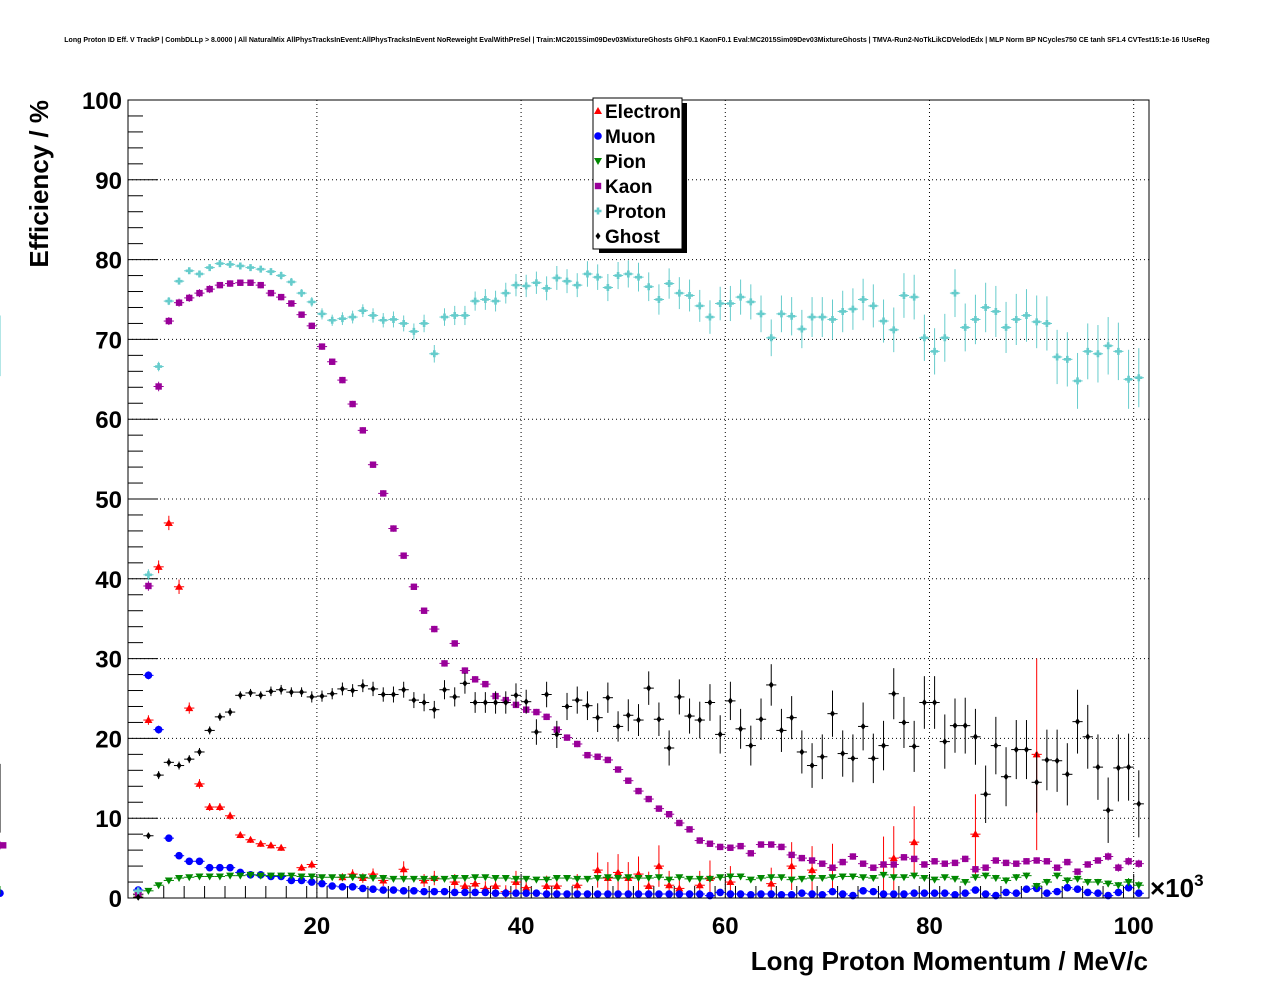  What do you see at coordinates (108, 420) in the screenshot?
I see `y-tick-label: 60` at bounding box center [108, 420].